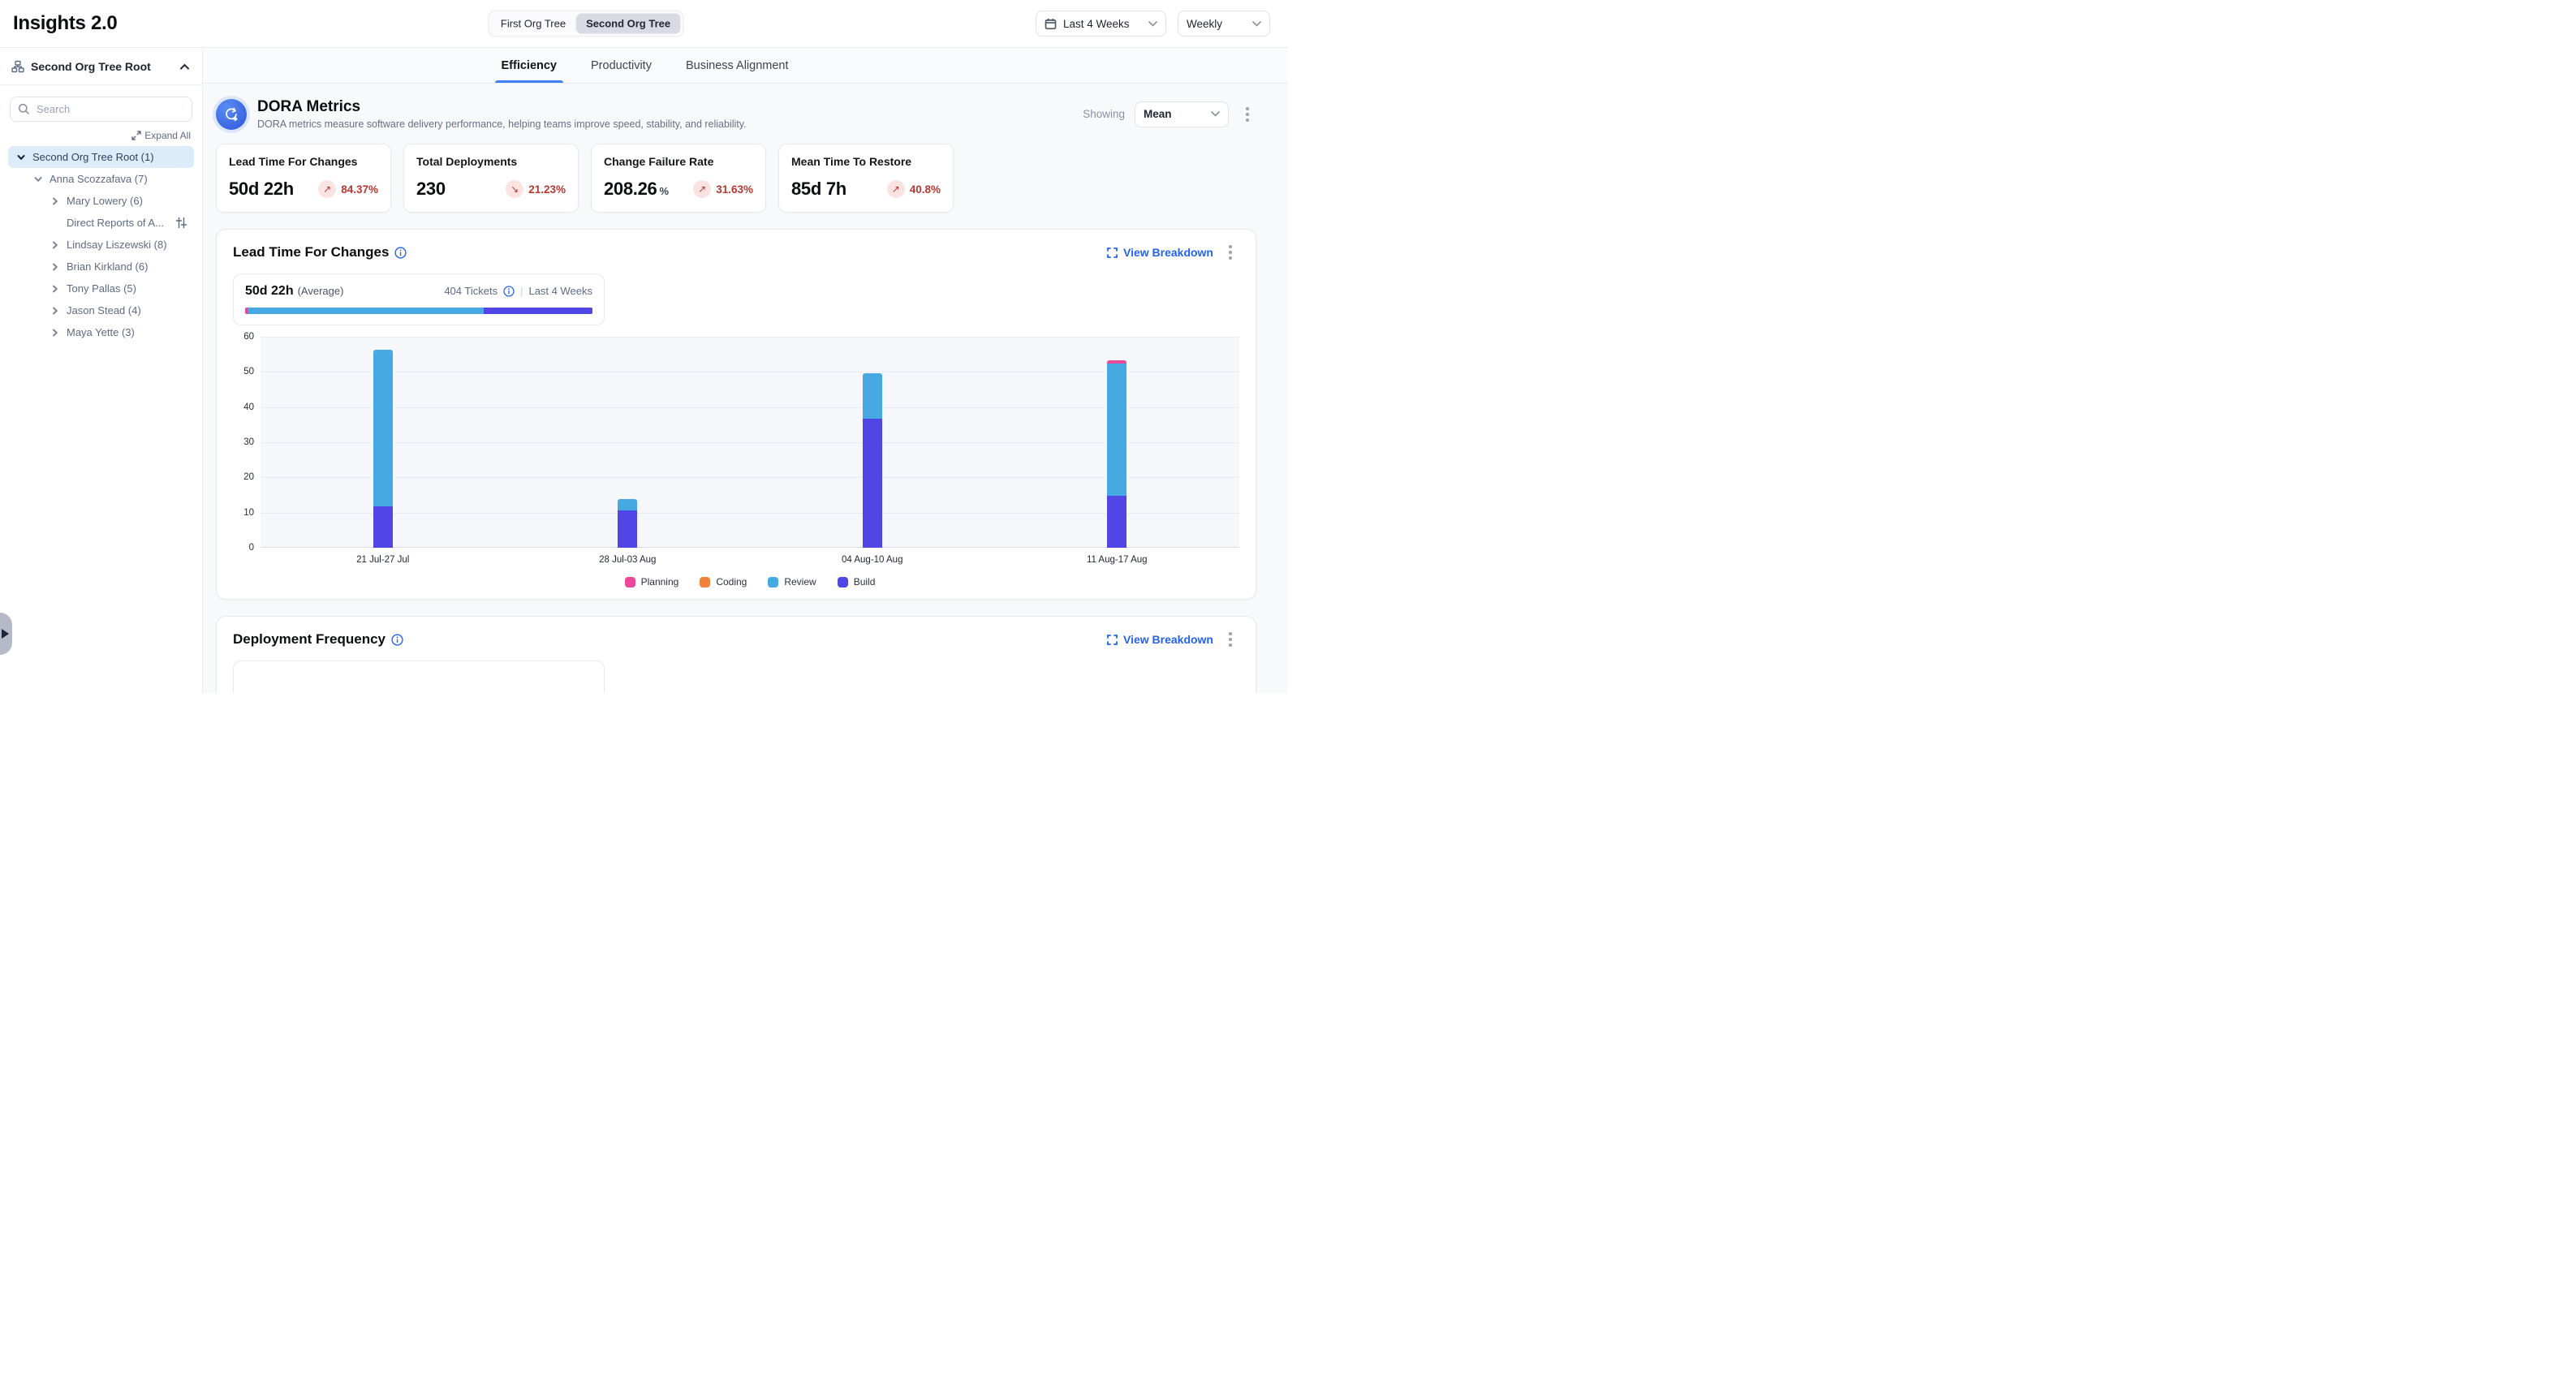 The width and height of the screenshot is (2576, 1386). Describe the element at coordinates (185, 66) in the screenshot. I see `sidebar-collapse-button` at that location.